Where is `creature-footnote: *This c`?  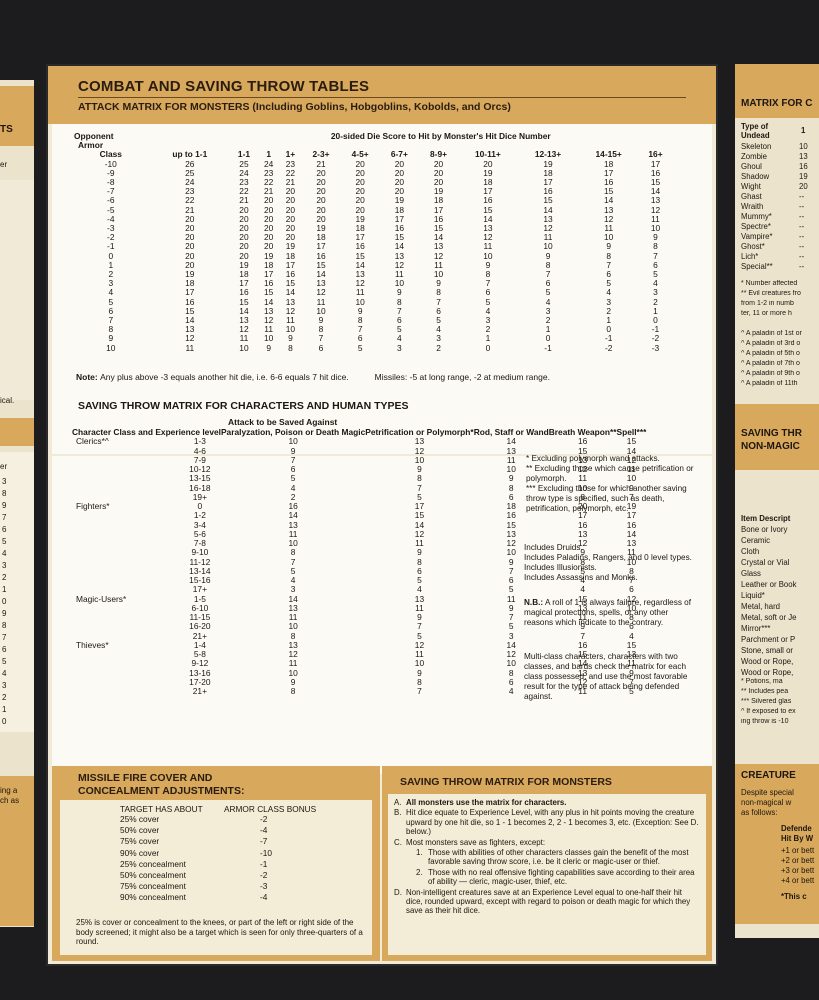 creature-footnote: *This c is located at coordinates (794, 896).